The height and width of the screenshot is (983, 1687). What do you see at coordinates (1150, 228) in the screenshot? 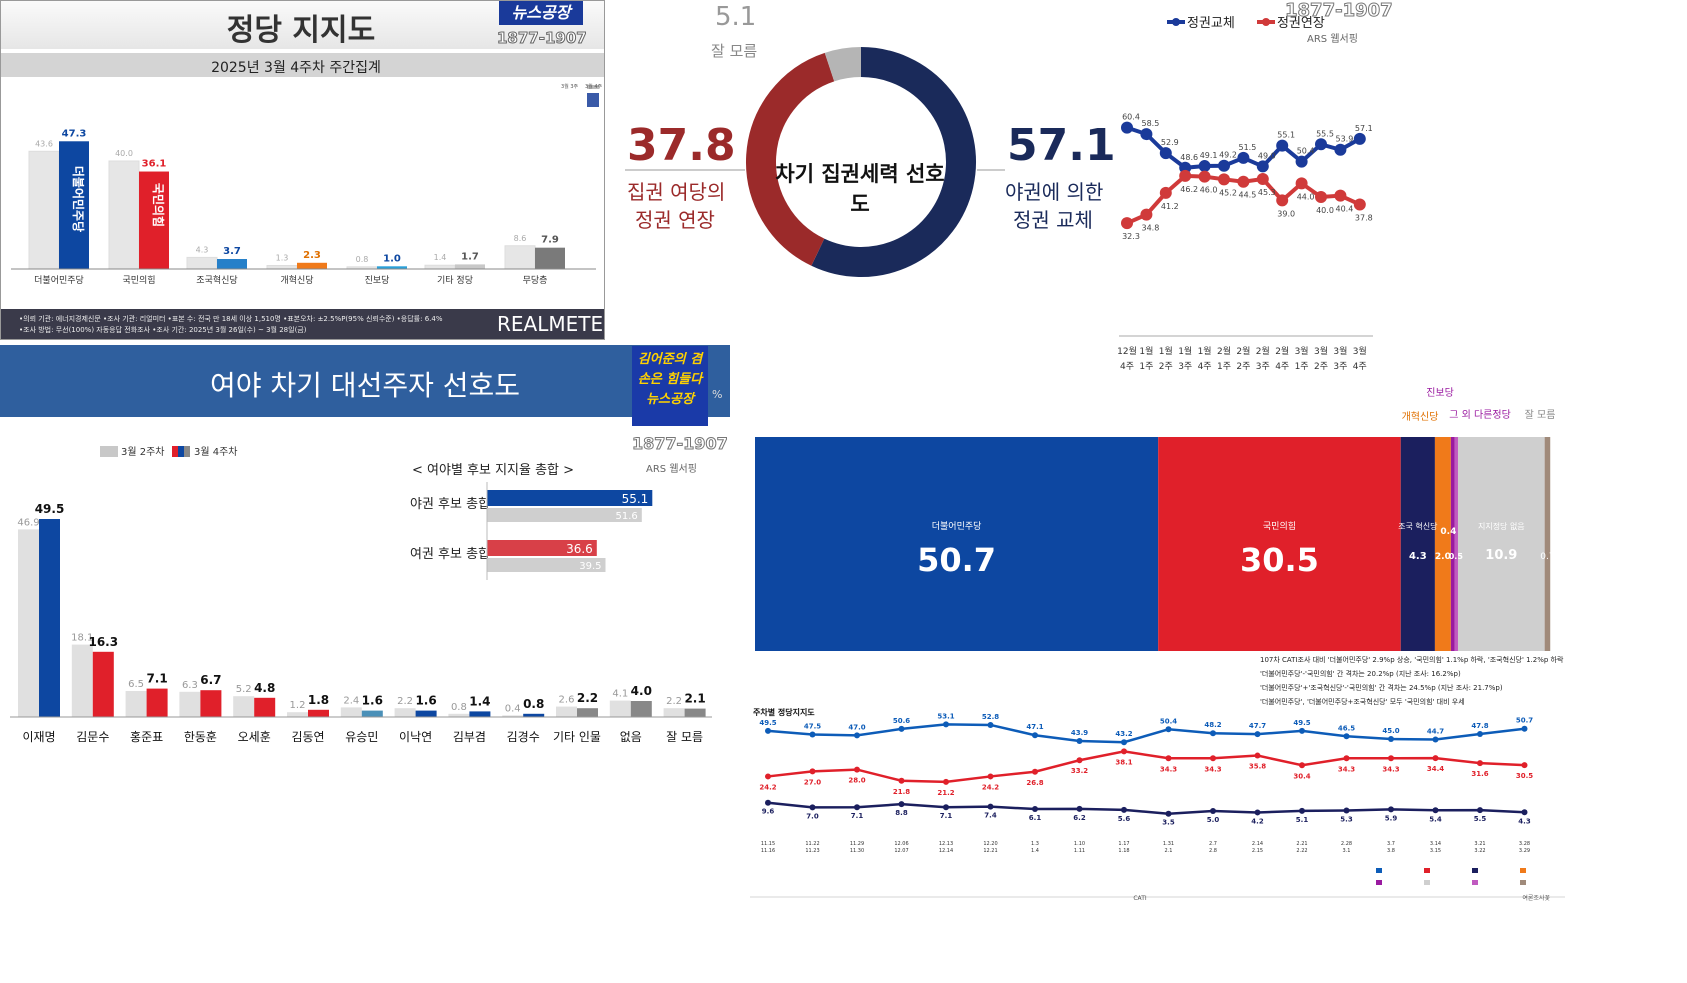
I see `trend-label-1-1: 34.8` at bounding box center [1150, 228].